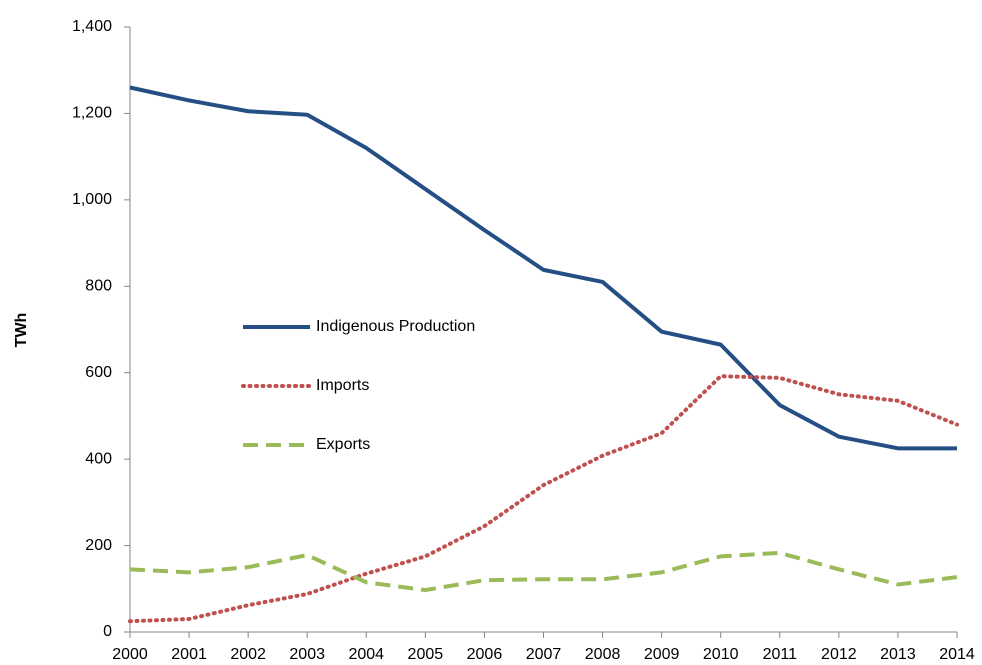 The image size is (982, 665). What do you see at coordinates (898, 654) in the screenshot?
I see `x-tick-label: 2013` at bounding box center [898, 654].